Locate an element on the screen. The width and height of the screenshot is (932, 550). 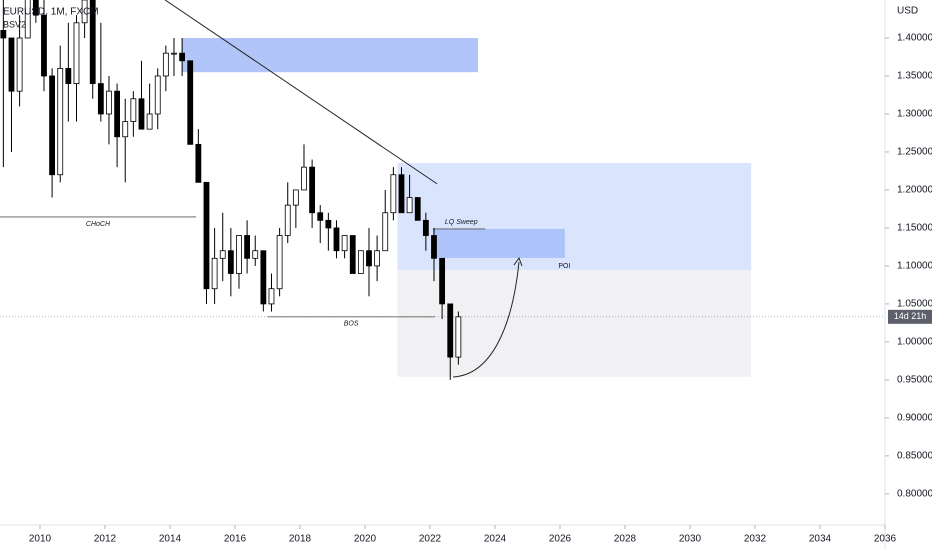
x-tick-label: 2018 is located at coordinates (300, 539).